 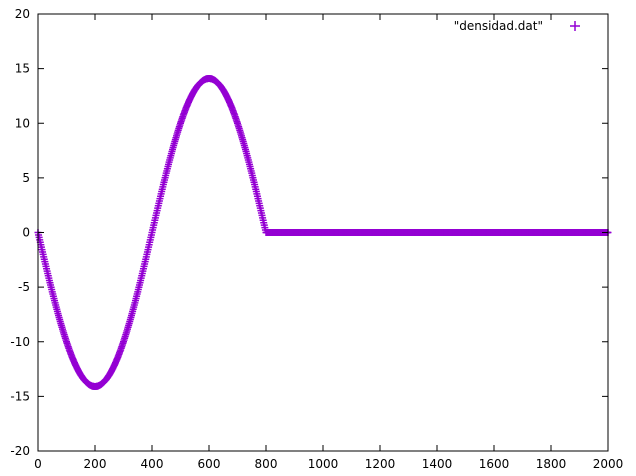 What do you see at coordinates (22, 69) in the screenshot?
I see `y-tick-label: 15` at bounding box center [22, 69].